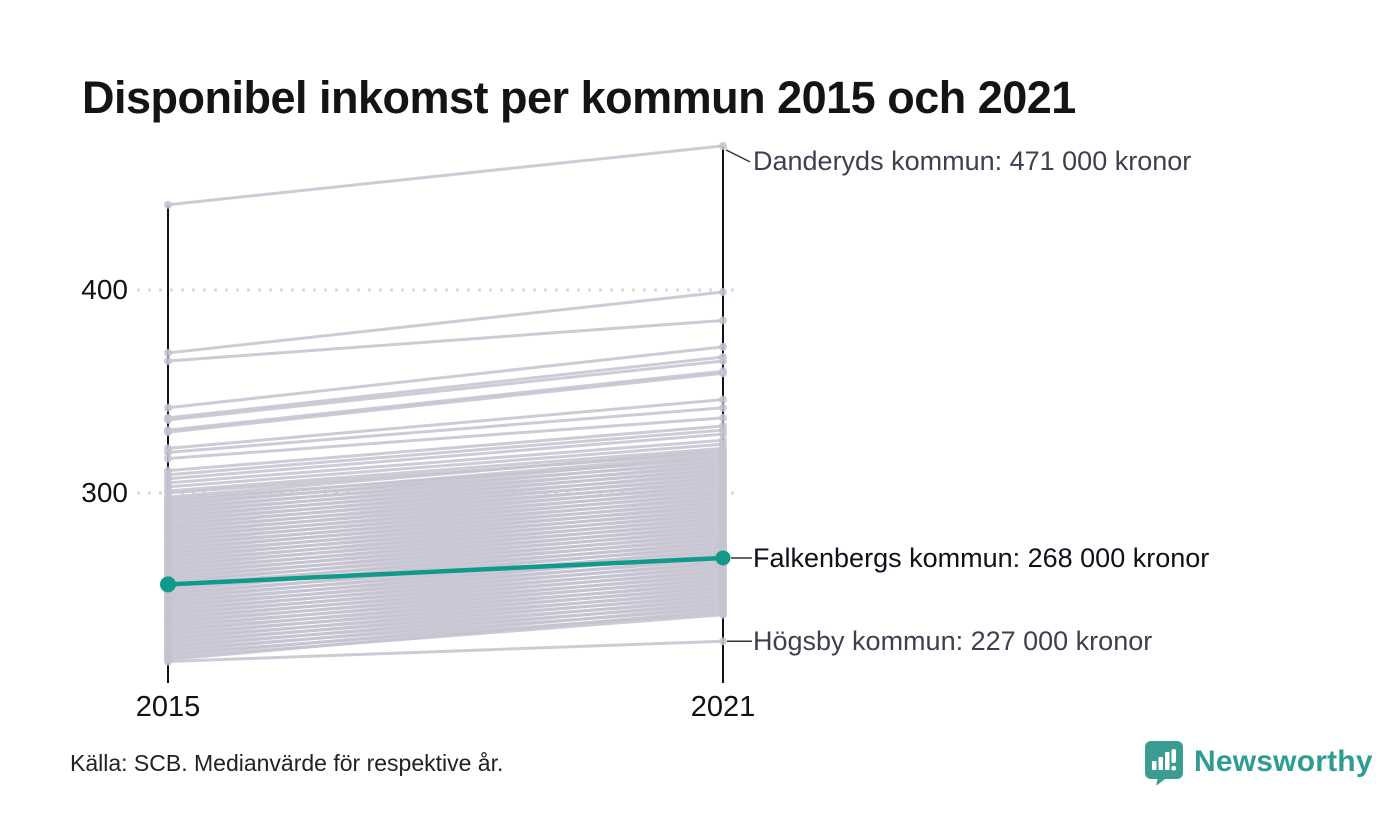 Image resolution: width=1400 pixels, height=840 pixels. I want to click on newsworthy-logo: Newsworthy, so click(1258, 763).